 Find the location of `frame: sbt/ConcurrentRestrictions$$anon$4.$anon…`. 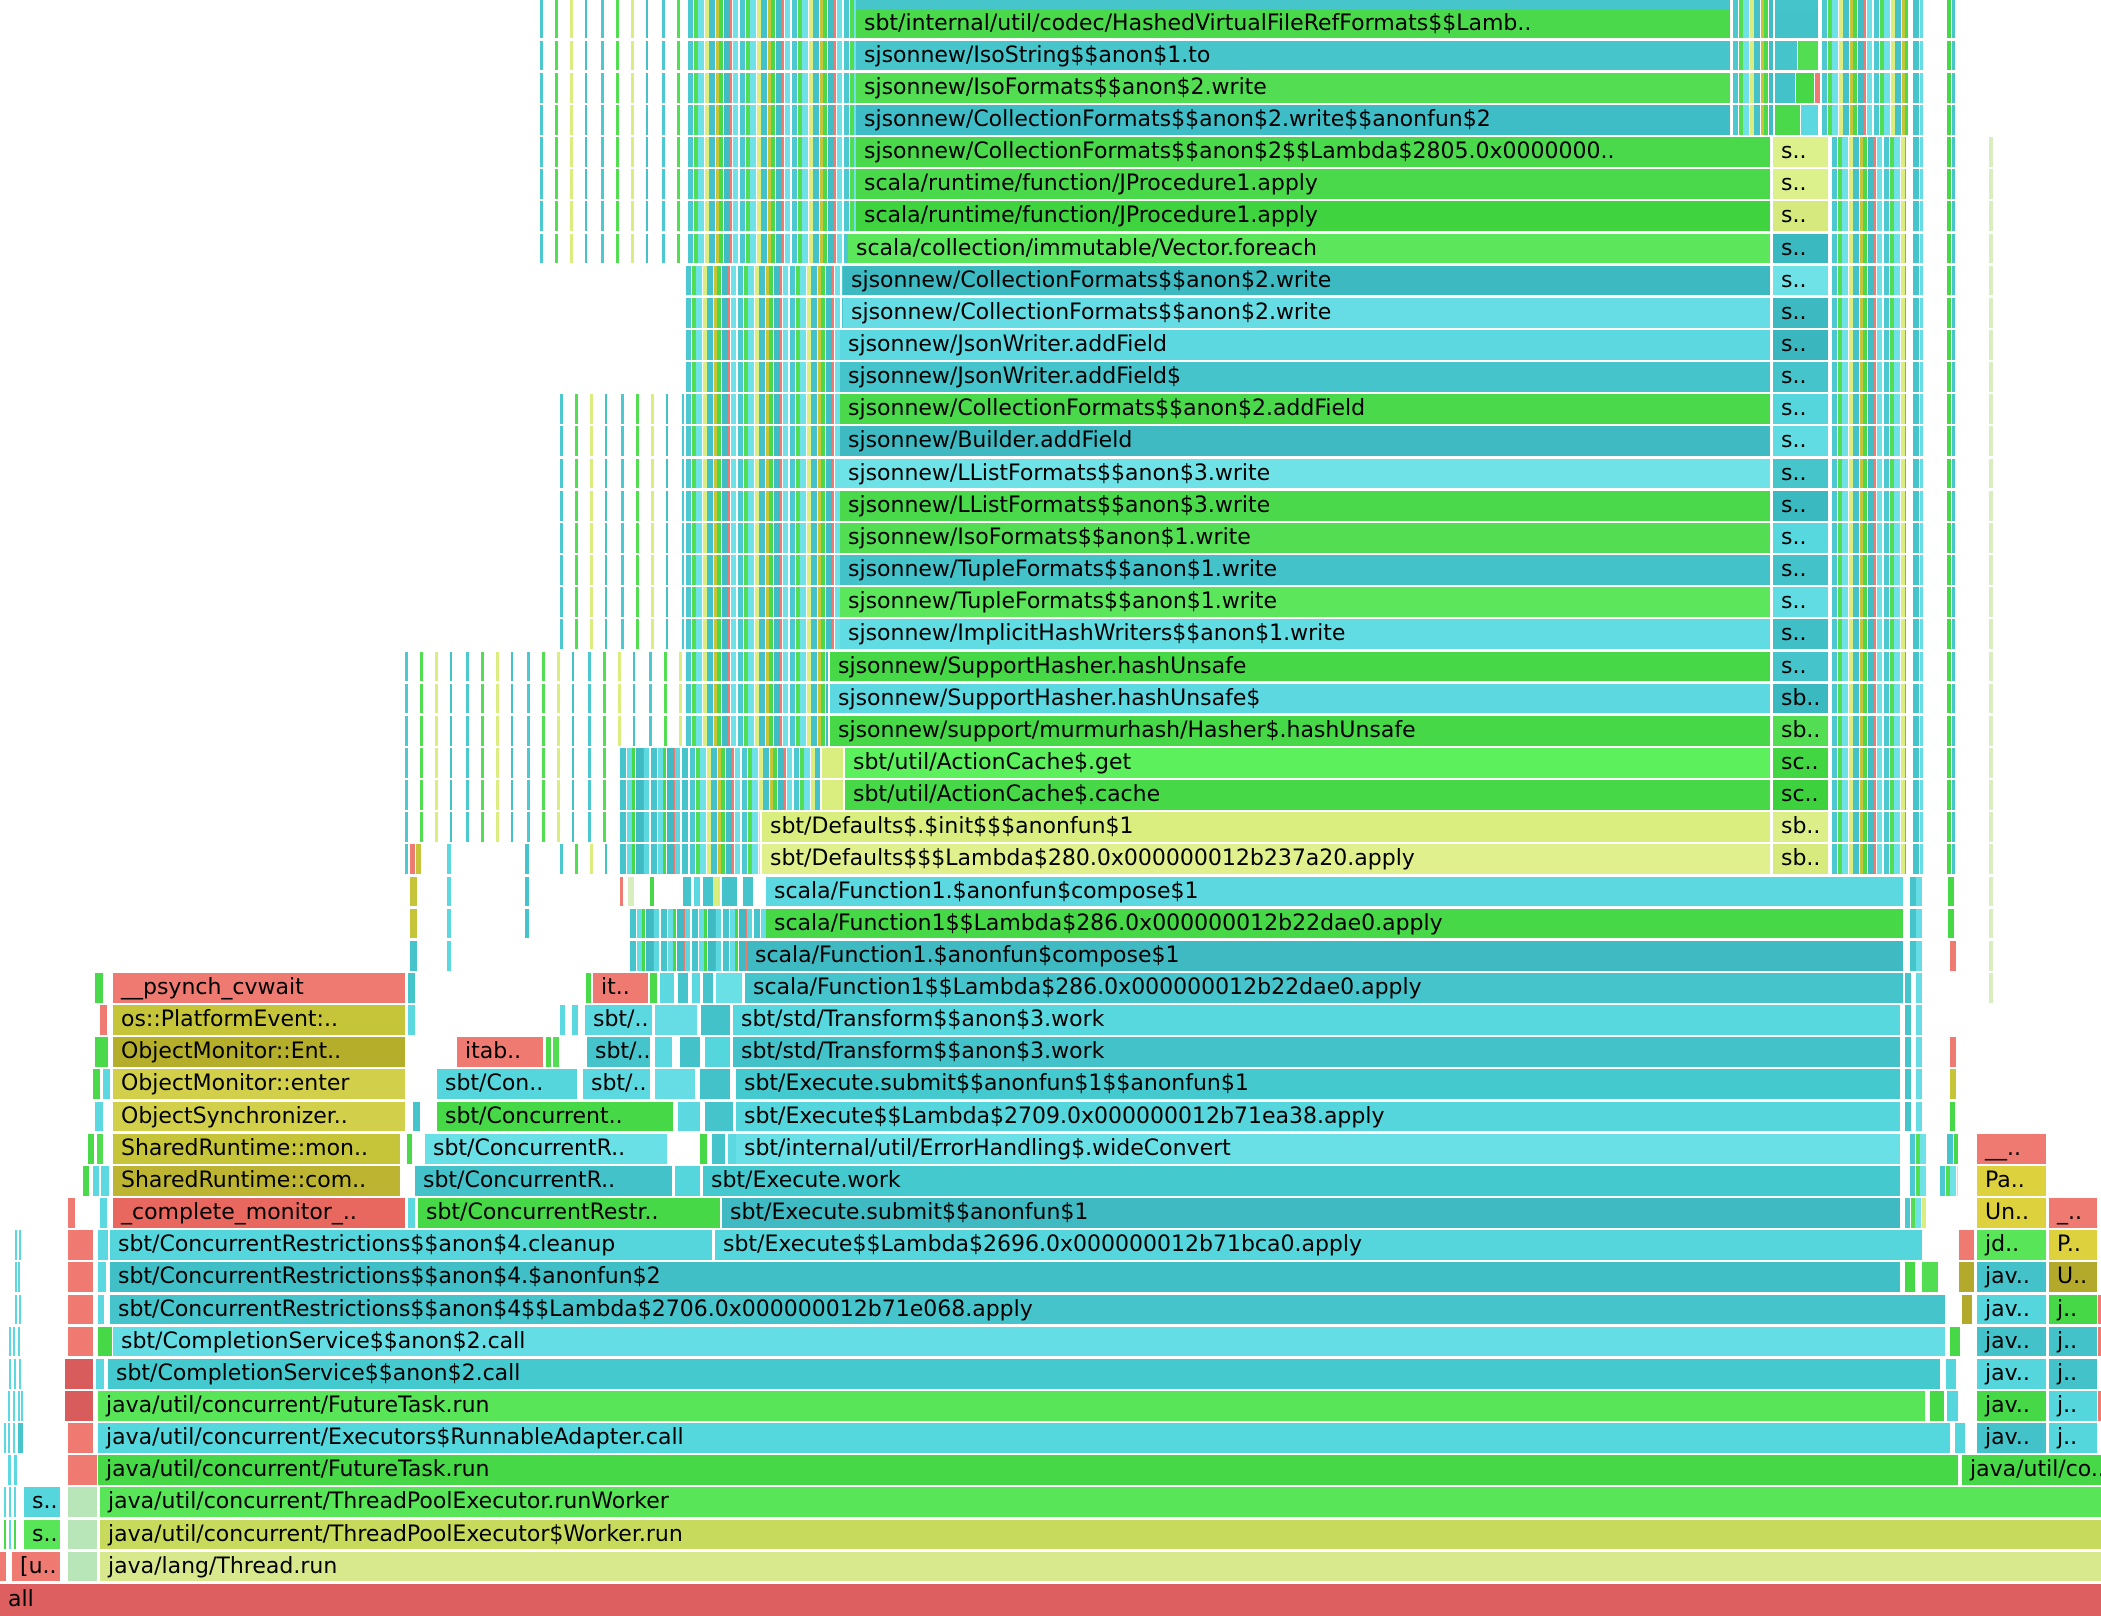

frame: sbt/ConcurrentRestrictions$$anon$4.$anon… is located at coordinates (1005, 1277).